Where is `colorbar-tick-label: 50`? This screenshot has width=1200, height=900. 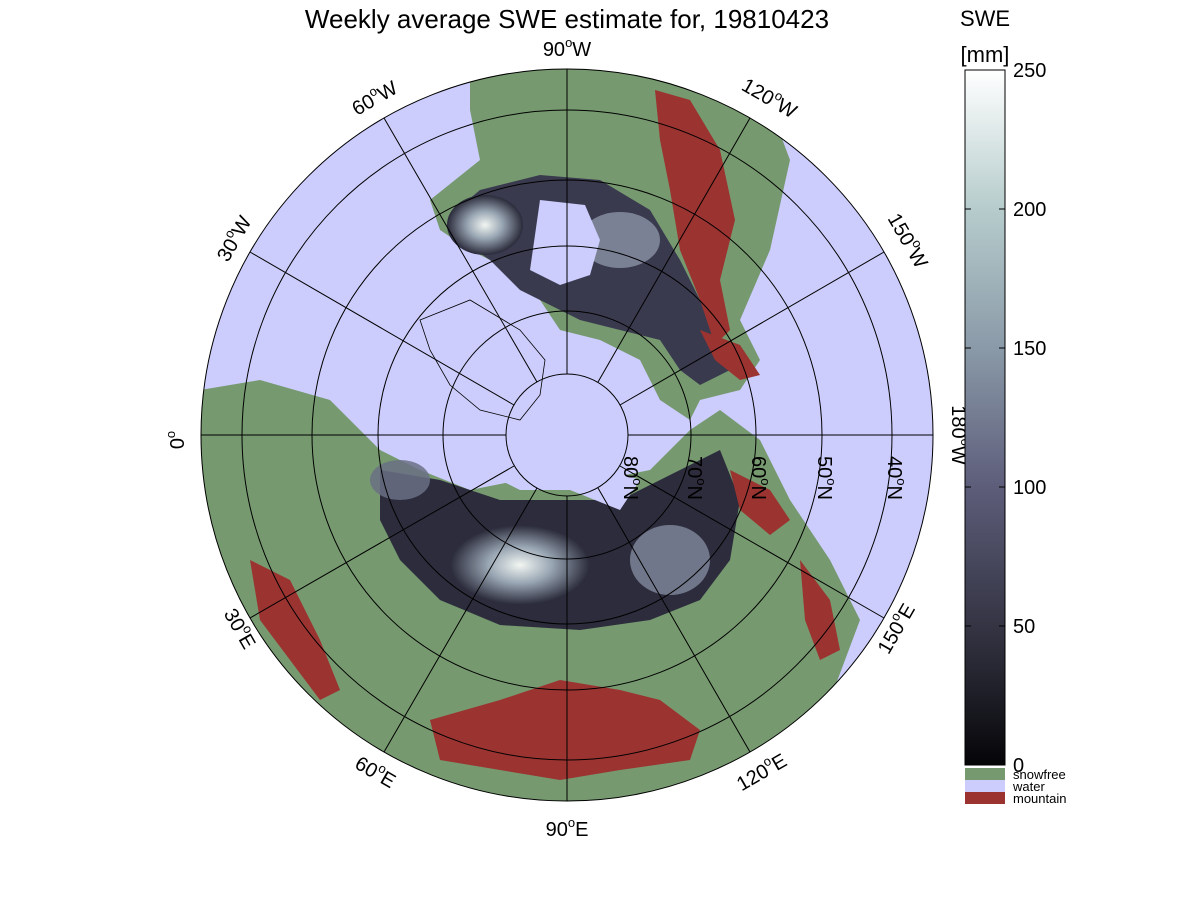
colorbar-tick-label: 50 is located at coordinates (1024, 627).